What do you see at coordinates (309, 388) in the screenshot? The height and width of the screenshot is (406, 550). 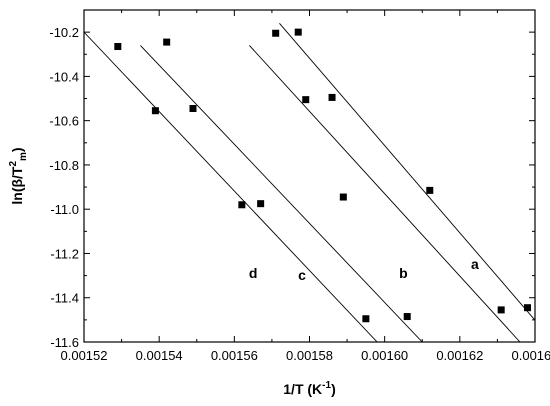 I see `x-axis-title: 1/T (K-1)` at bounding box center [309, 388].